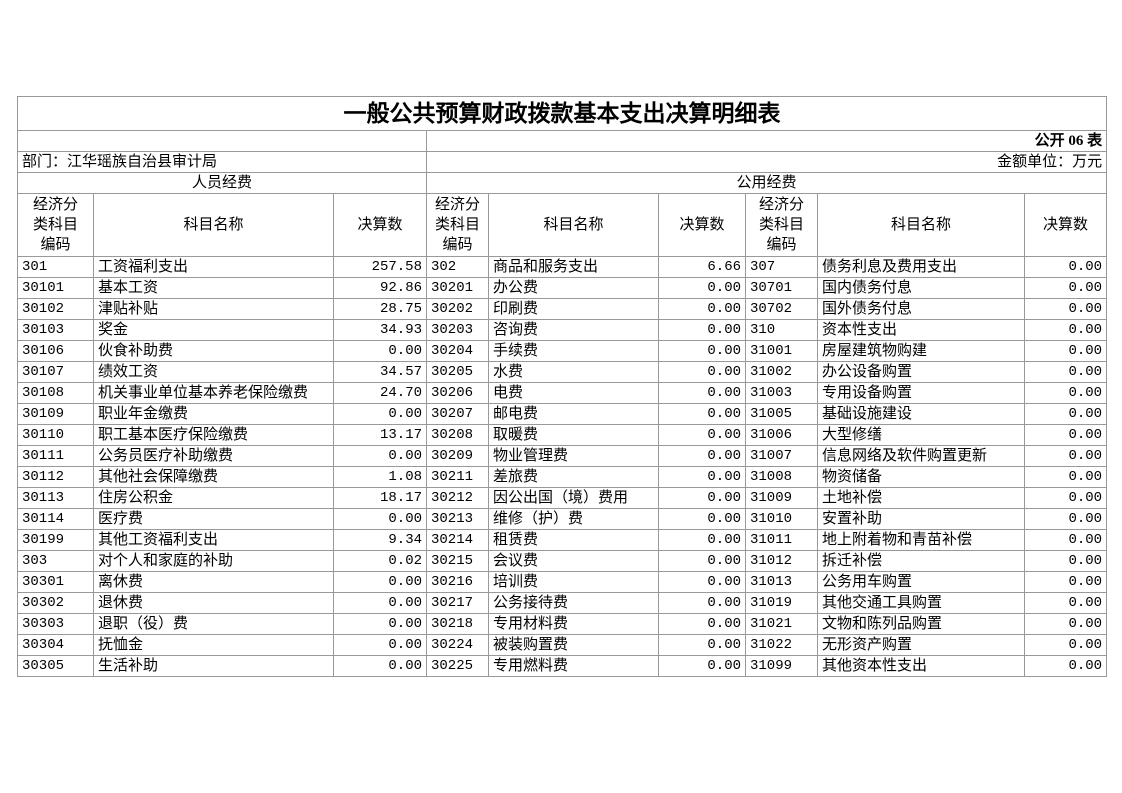 Image resolution: width=1122 pixels, height=793 pixels. Describe the element at coordinates (380, 477) in the screenshot. I see `amount: 1.08` at that location.